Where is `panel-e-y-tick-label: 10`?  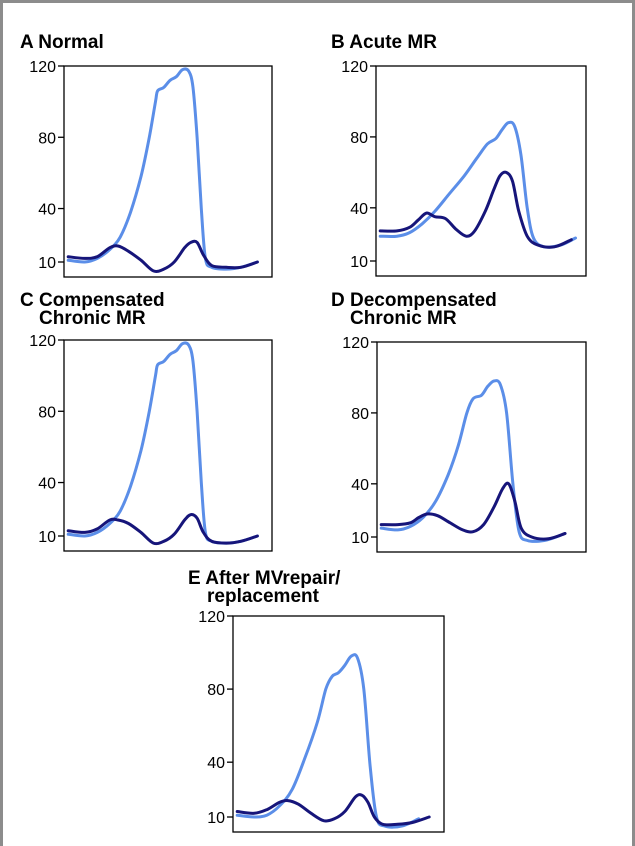 panel-e-y-tick-label: 10 is located at coordinates (216, 818).